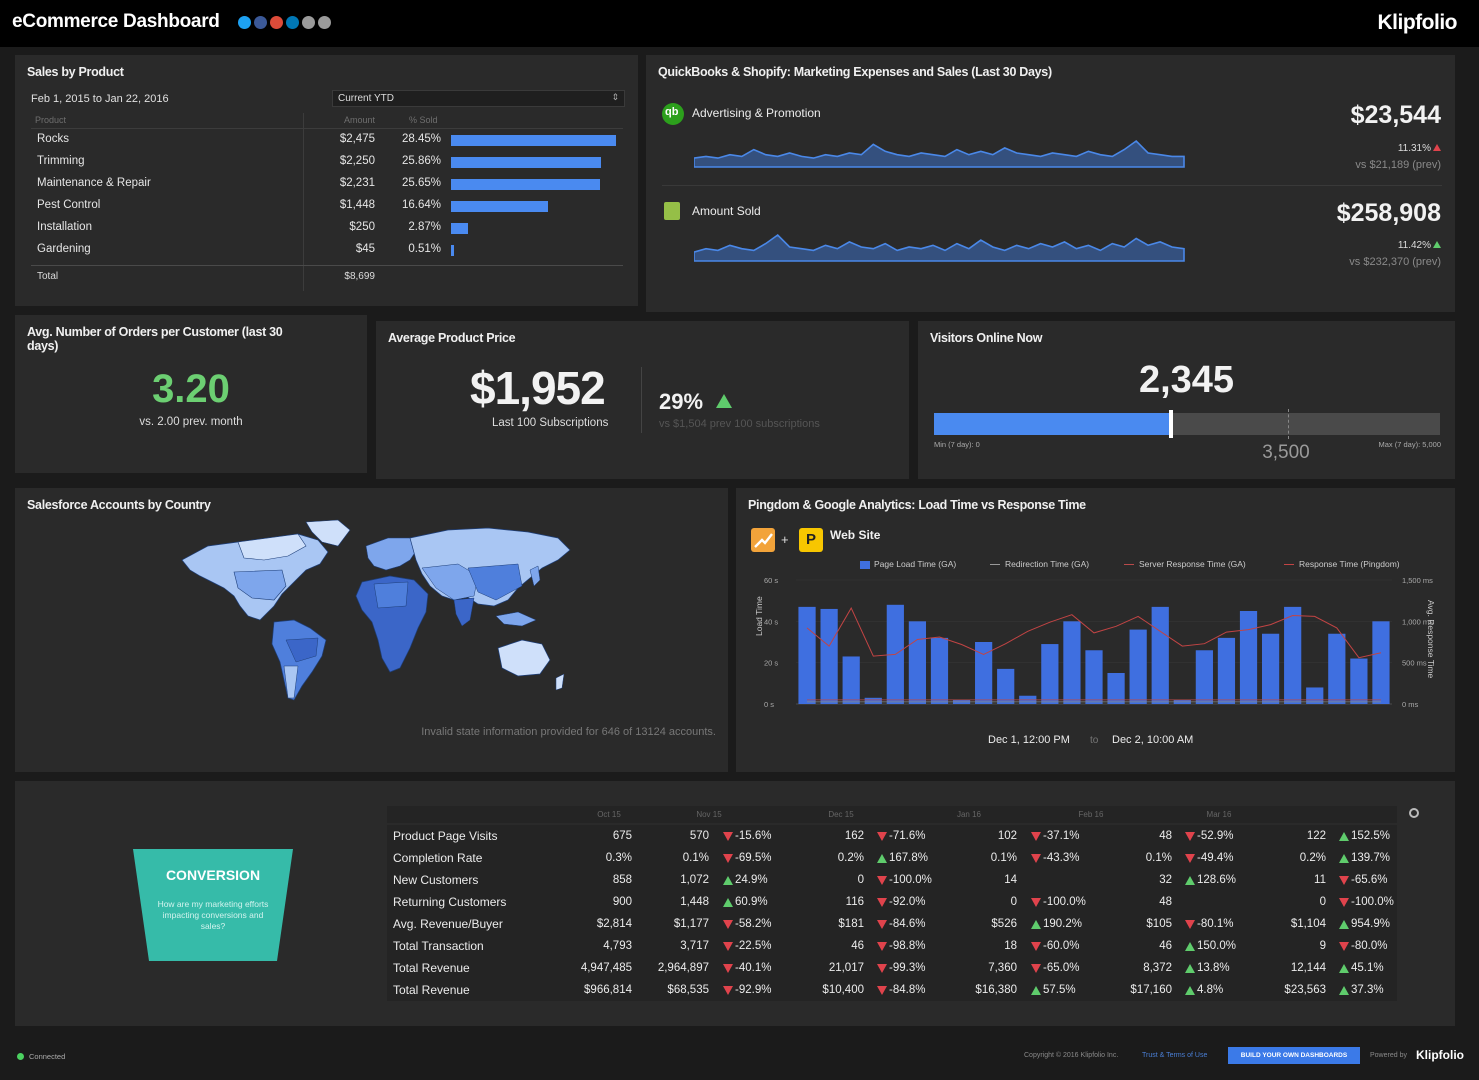  What do you see at coordinates (75, 72) in the screenshot?
I see `panel-title: Sales by Product` at bounding box center [75, 72].